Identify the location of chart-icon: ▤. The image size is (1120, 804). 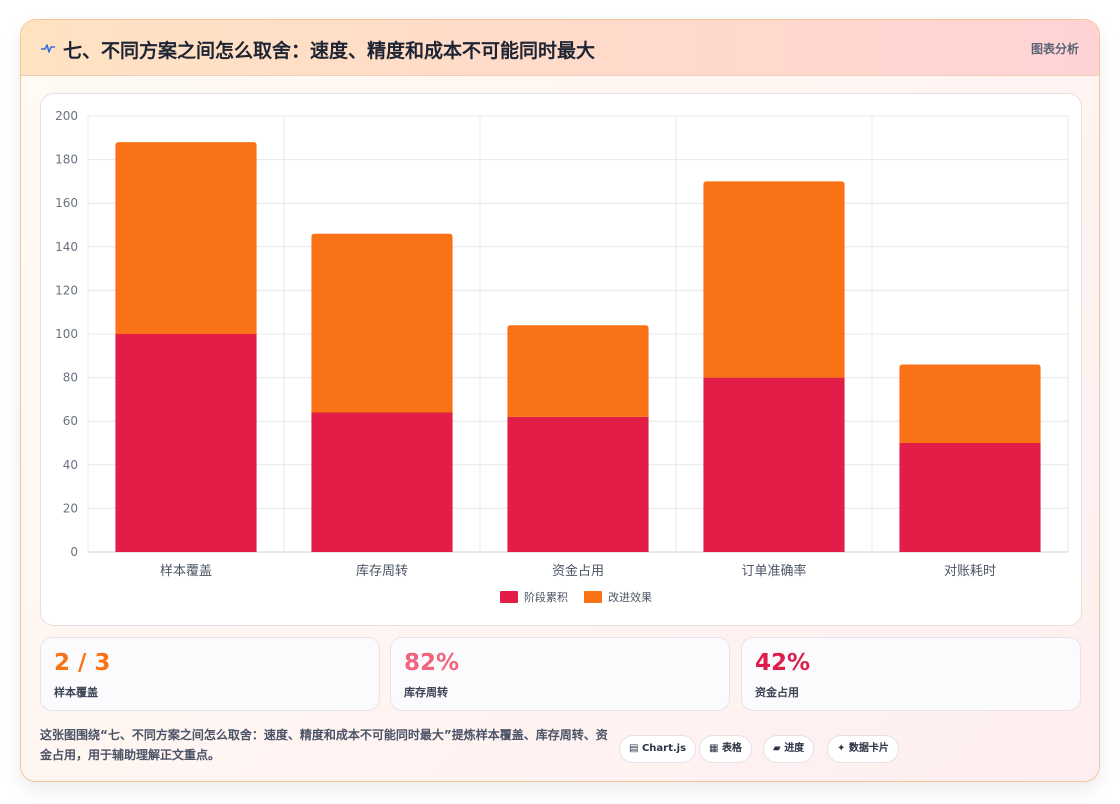
(634, 748).